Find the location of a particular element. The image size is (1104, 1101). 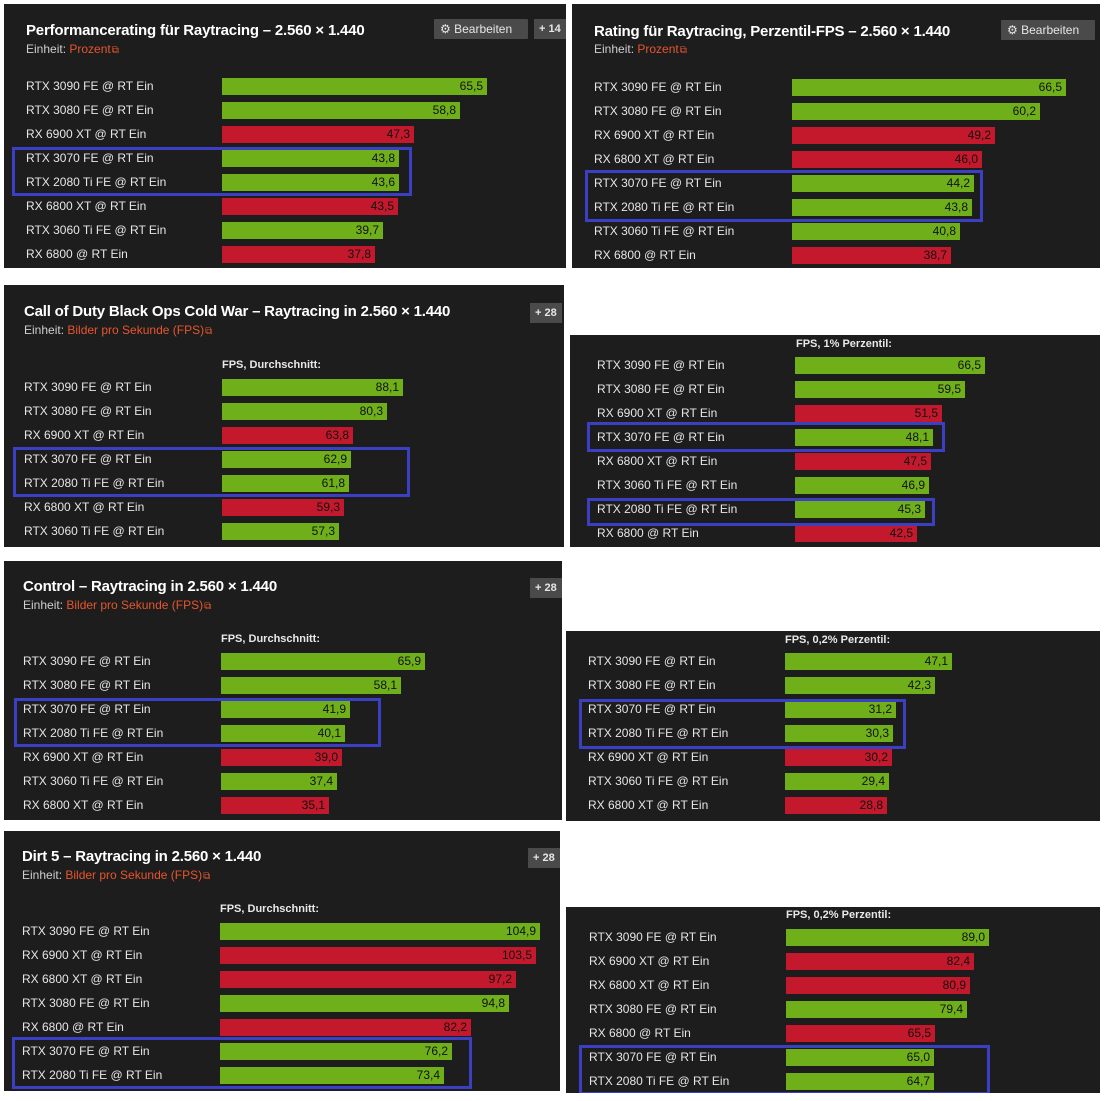

bar-value-label: 80,9 is located at coordinates (954, 985).